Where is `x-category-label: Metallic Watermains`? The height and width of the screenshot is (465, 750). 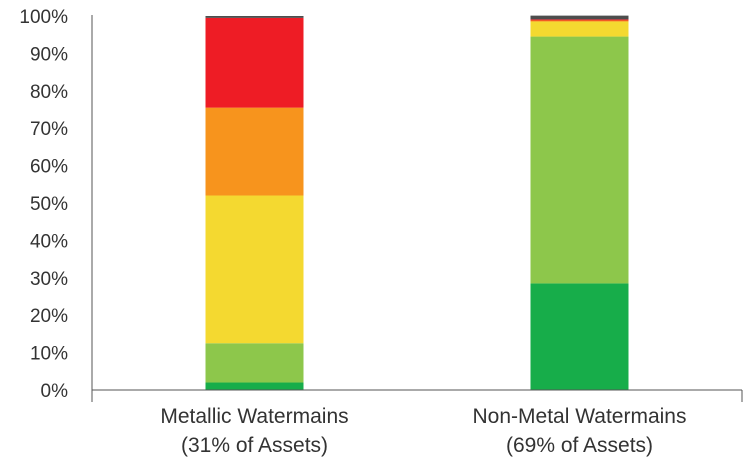
x-category-label: Metallic Watermains is located at coordinates (254, 416).